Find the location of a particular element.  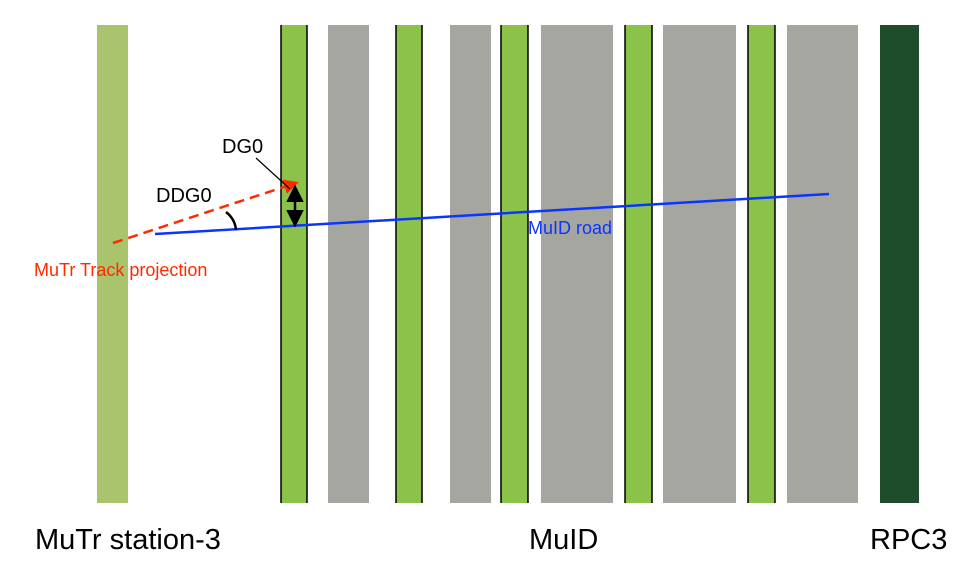

mutr-station-label: MuTr station-3 is located at coordinates (128, 540).